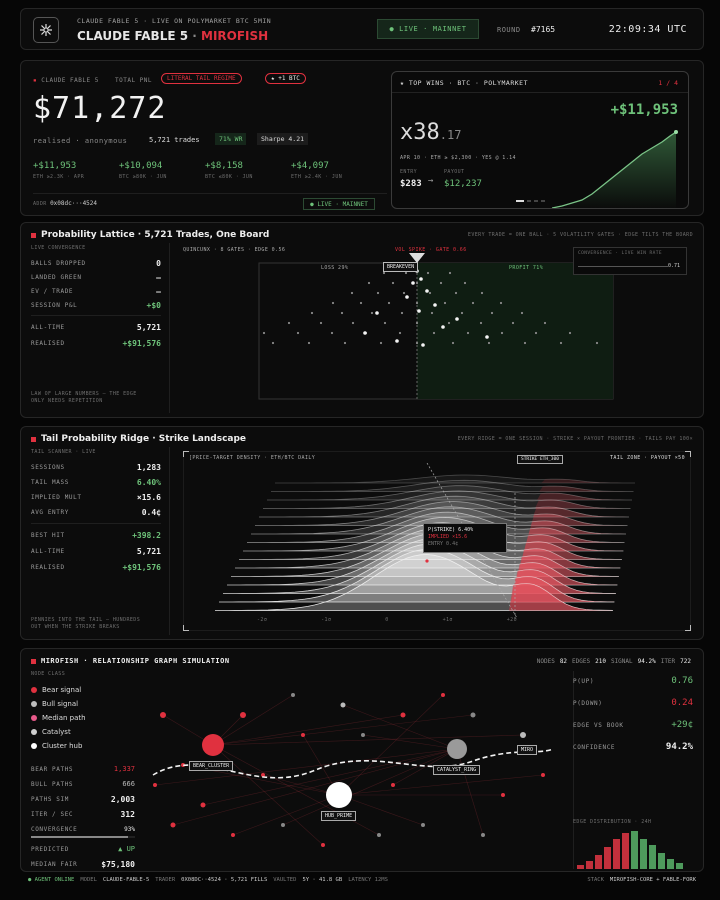 This screenshot has height=900, width=720. I want to click on stat-label: PREDICTED, so click(50, 849).